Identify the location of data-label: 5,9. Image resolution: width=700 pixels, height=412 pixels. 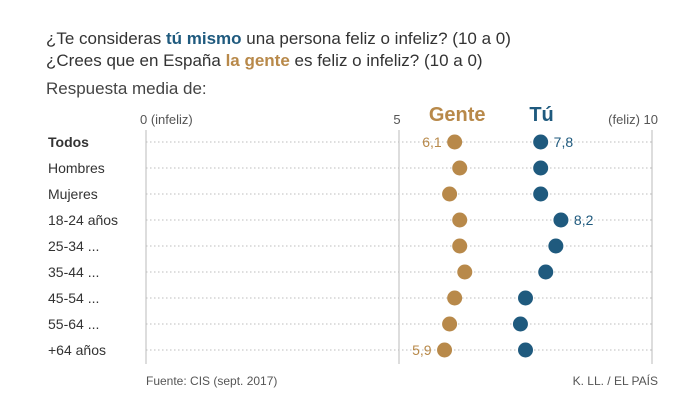
(422, 350).